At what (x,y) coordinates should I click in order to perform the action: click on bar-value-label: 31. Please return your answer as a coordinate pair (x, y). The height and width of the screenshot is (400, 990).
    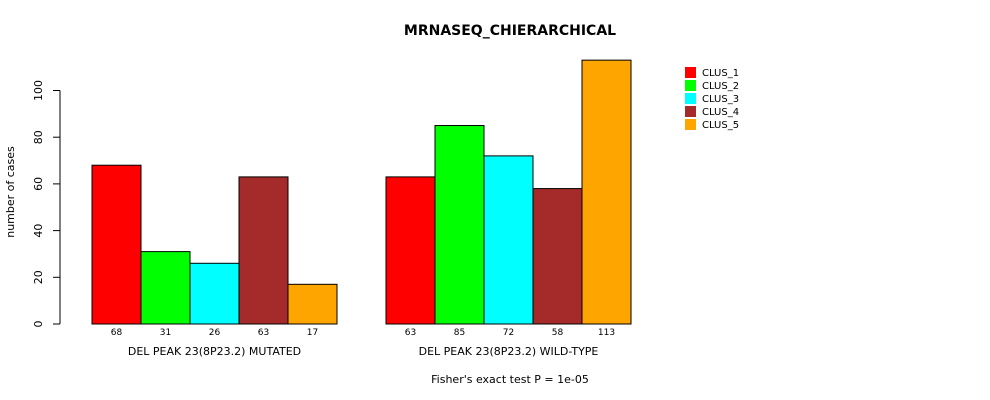
    Looking at the image, I should click on (165, 333).